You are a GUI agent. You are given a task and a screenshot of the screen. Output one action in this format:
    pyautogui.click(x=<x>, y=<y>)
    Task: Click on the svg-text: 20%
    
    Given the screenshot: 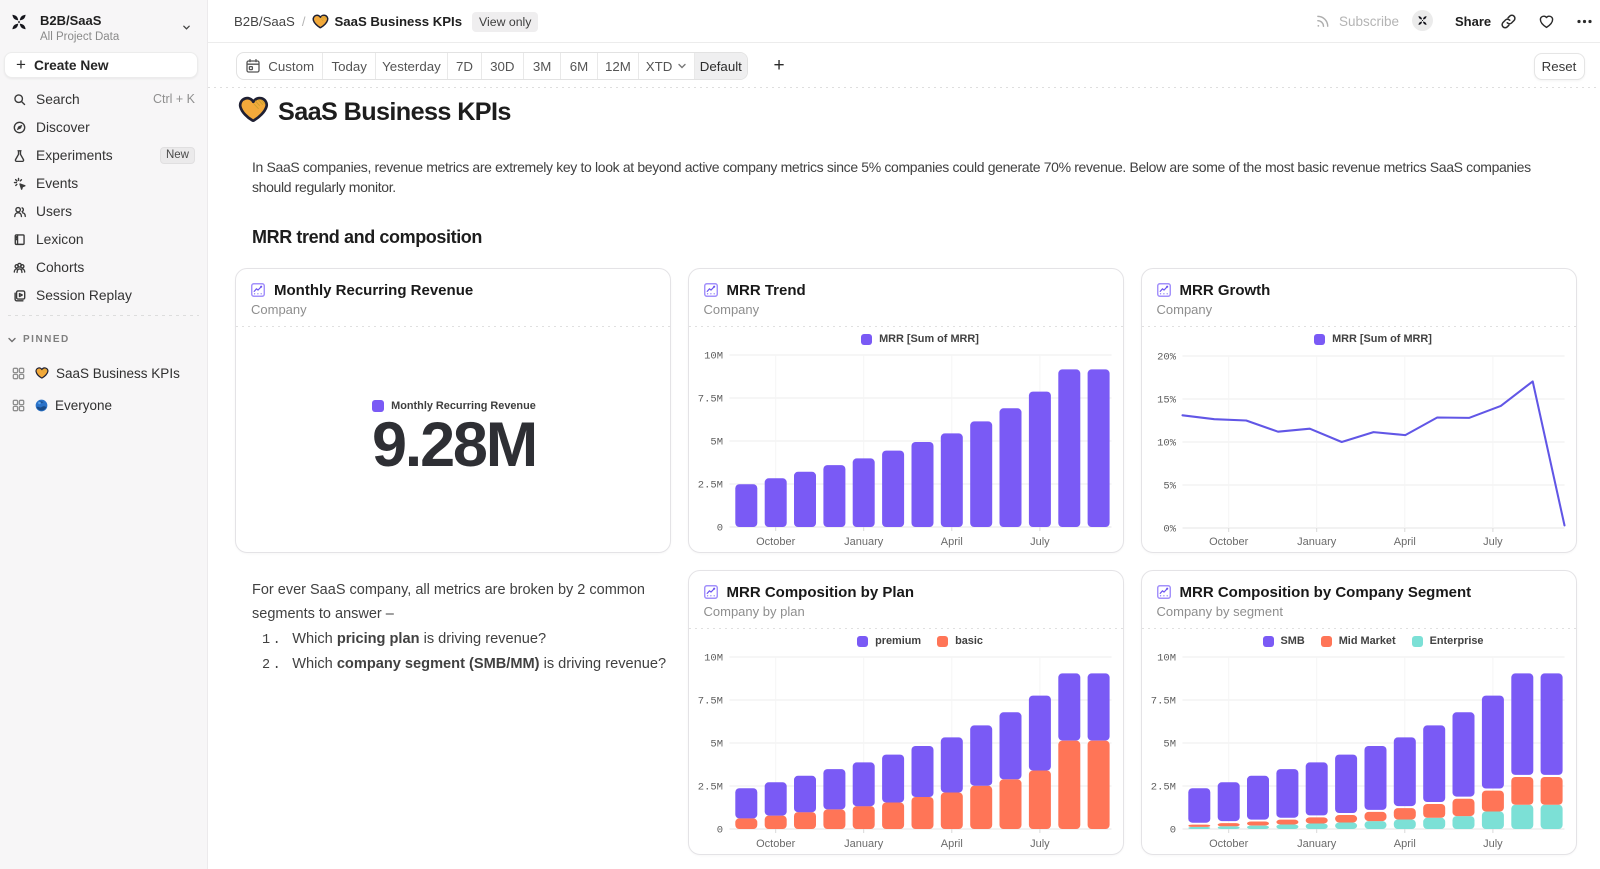 What is the action you would take?
    pyautogui.click(x=1167, y=358)
    